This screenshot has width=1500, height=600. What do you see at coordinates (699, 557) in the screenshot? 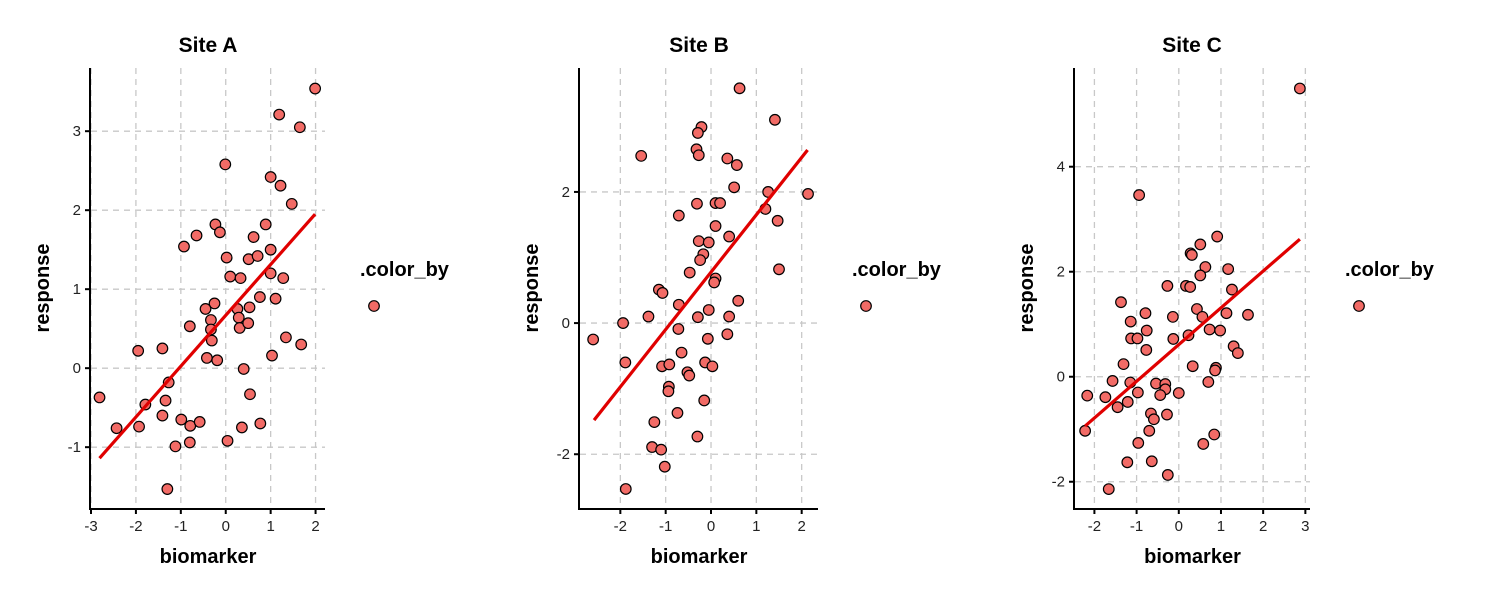
I see `x-axis-label: biomarker` at bounding box center [699, 557].